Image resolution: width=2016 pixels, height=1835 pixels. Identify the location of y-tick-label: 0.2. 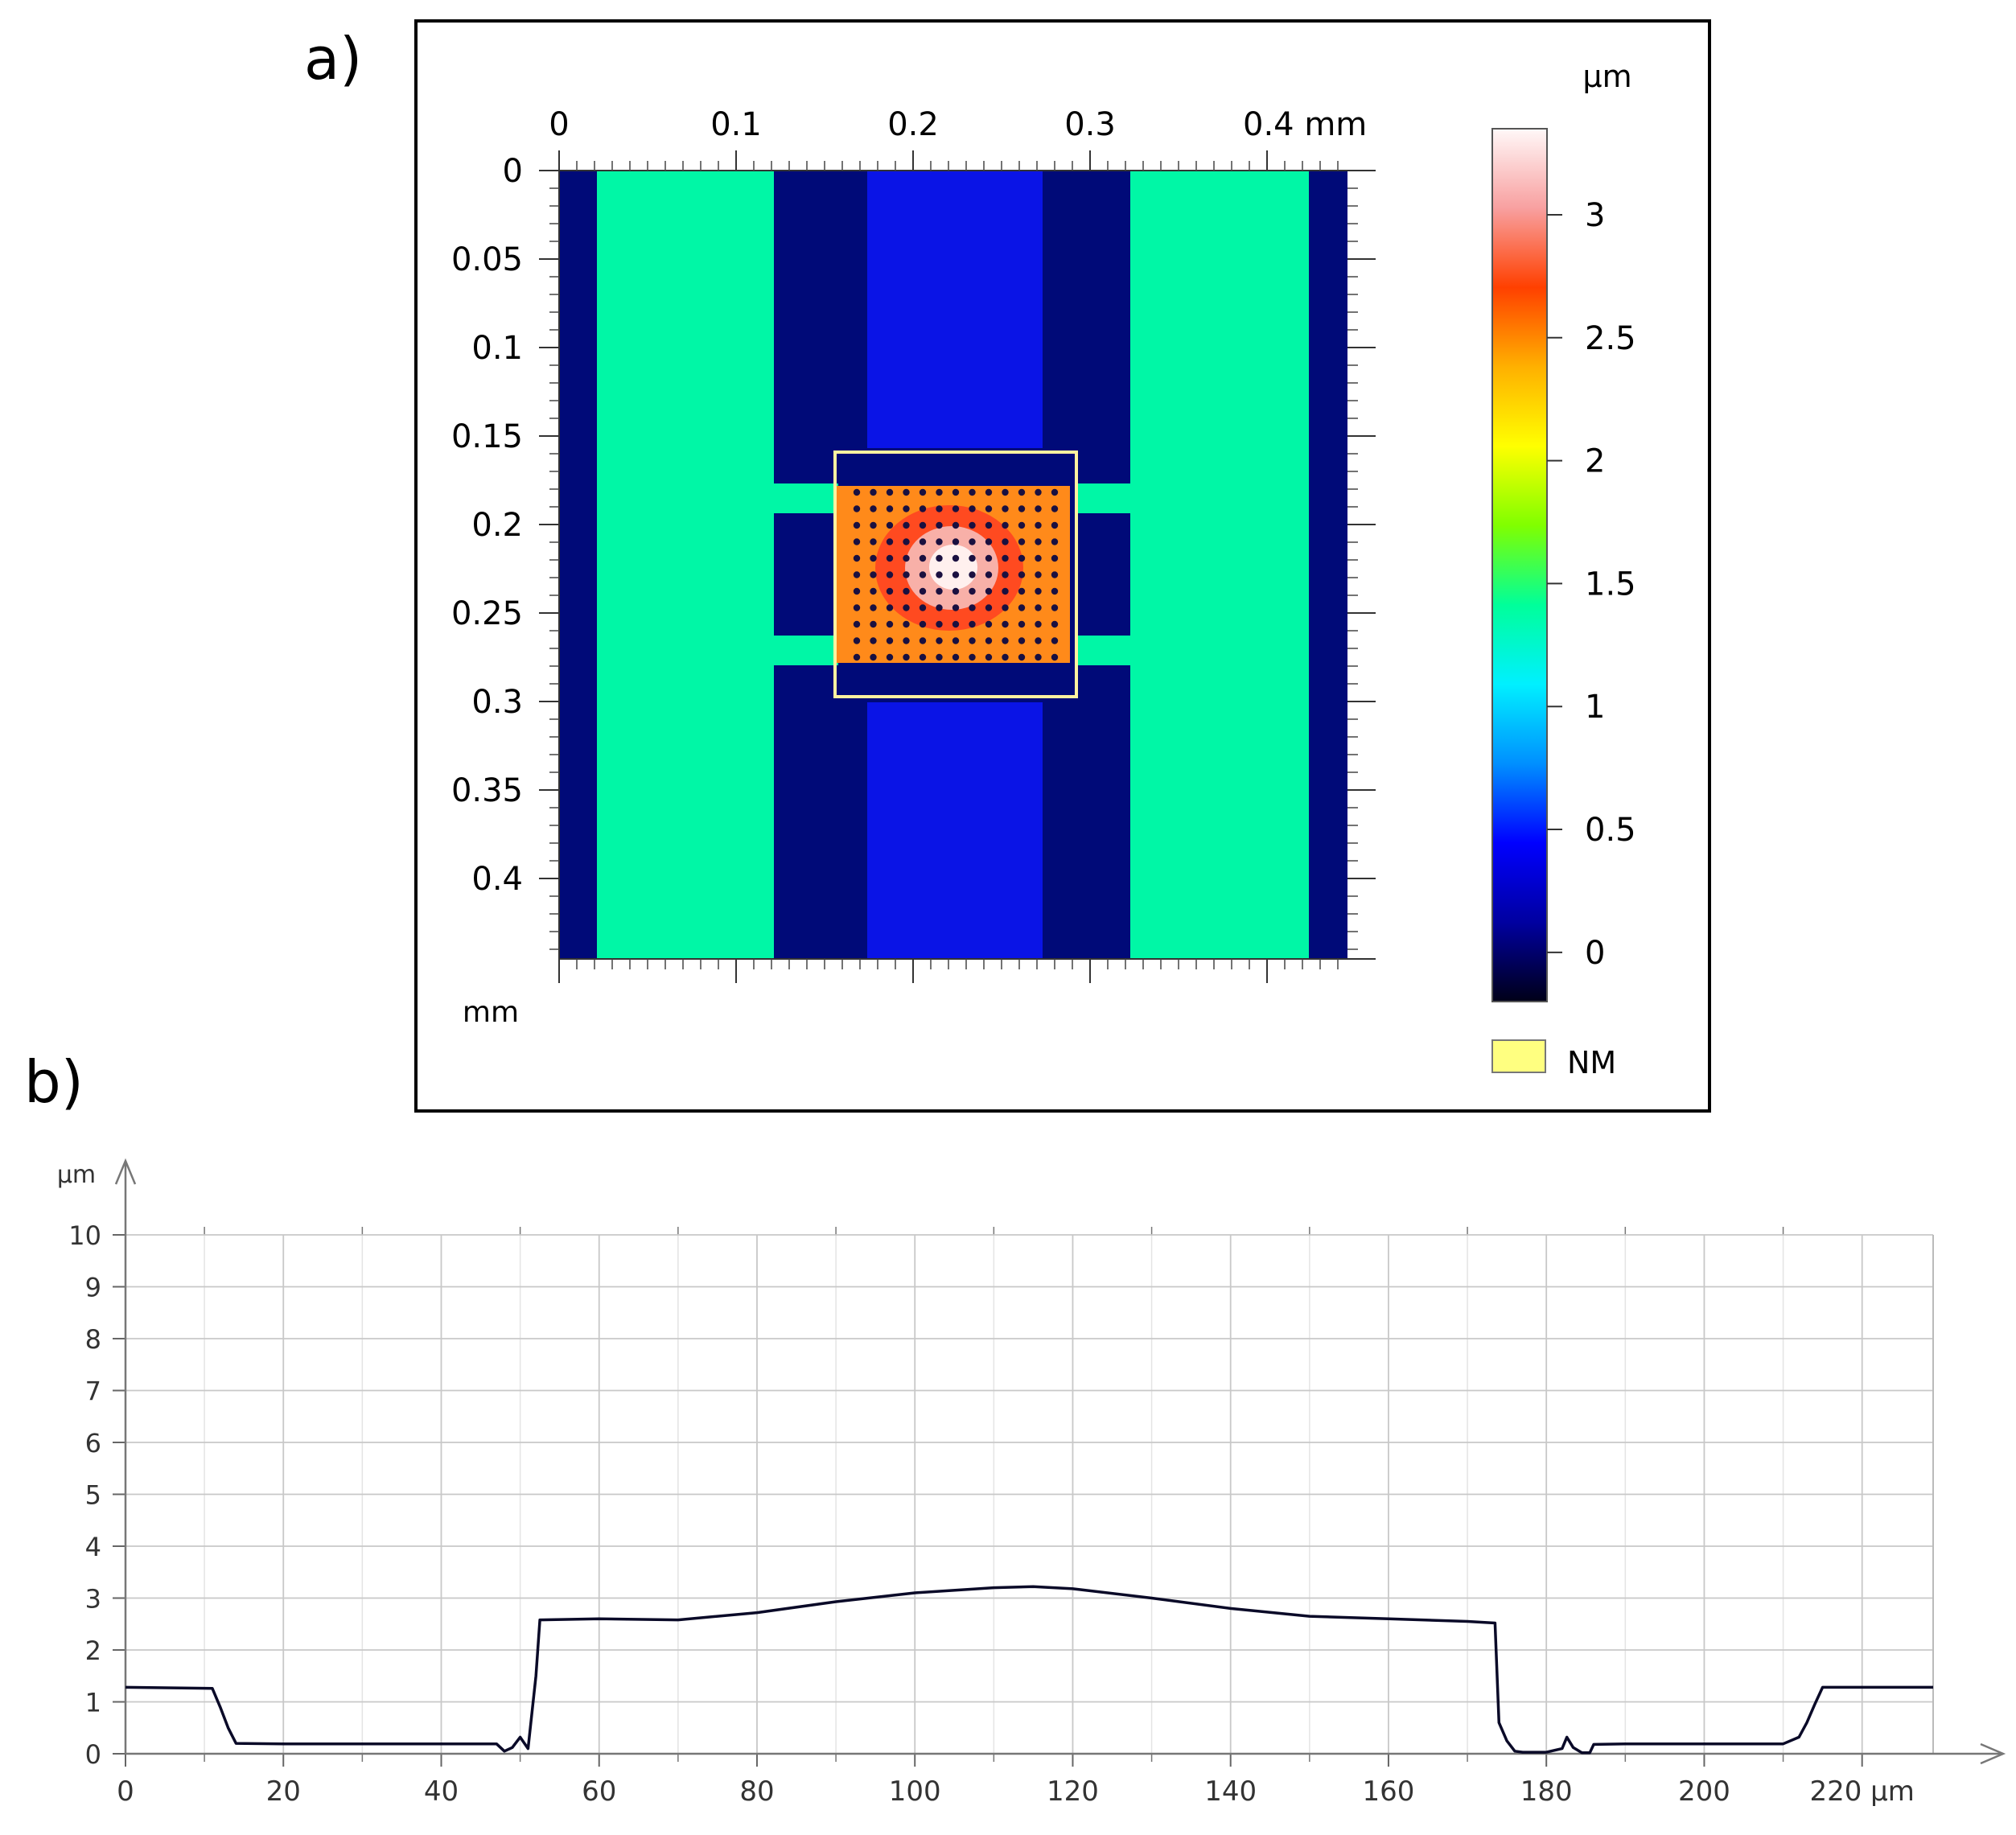
(497, 525).